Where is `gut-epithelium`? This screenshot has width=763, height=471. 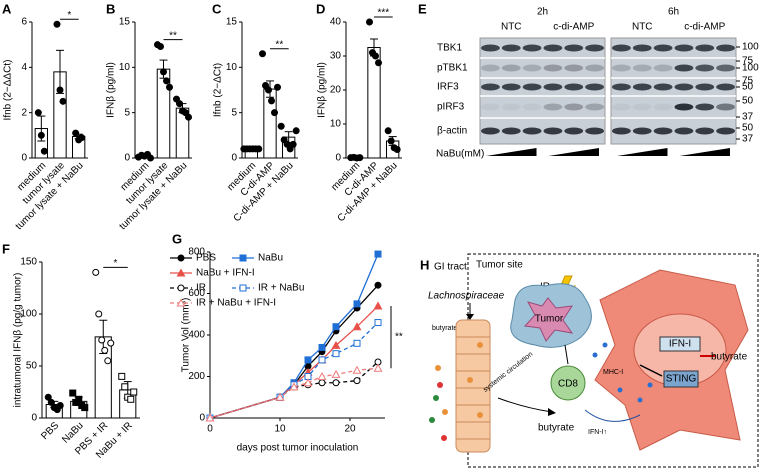 gut-epithelium is located at coordinates (460, 386).